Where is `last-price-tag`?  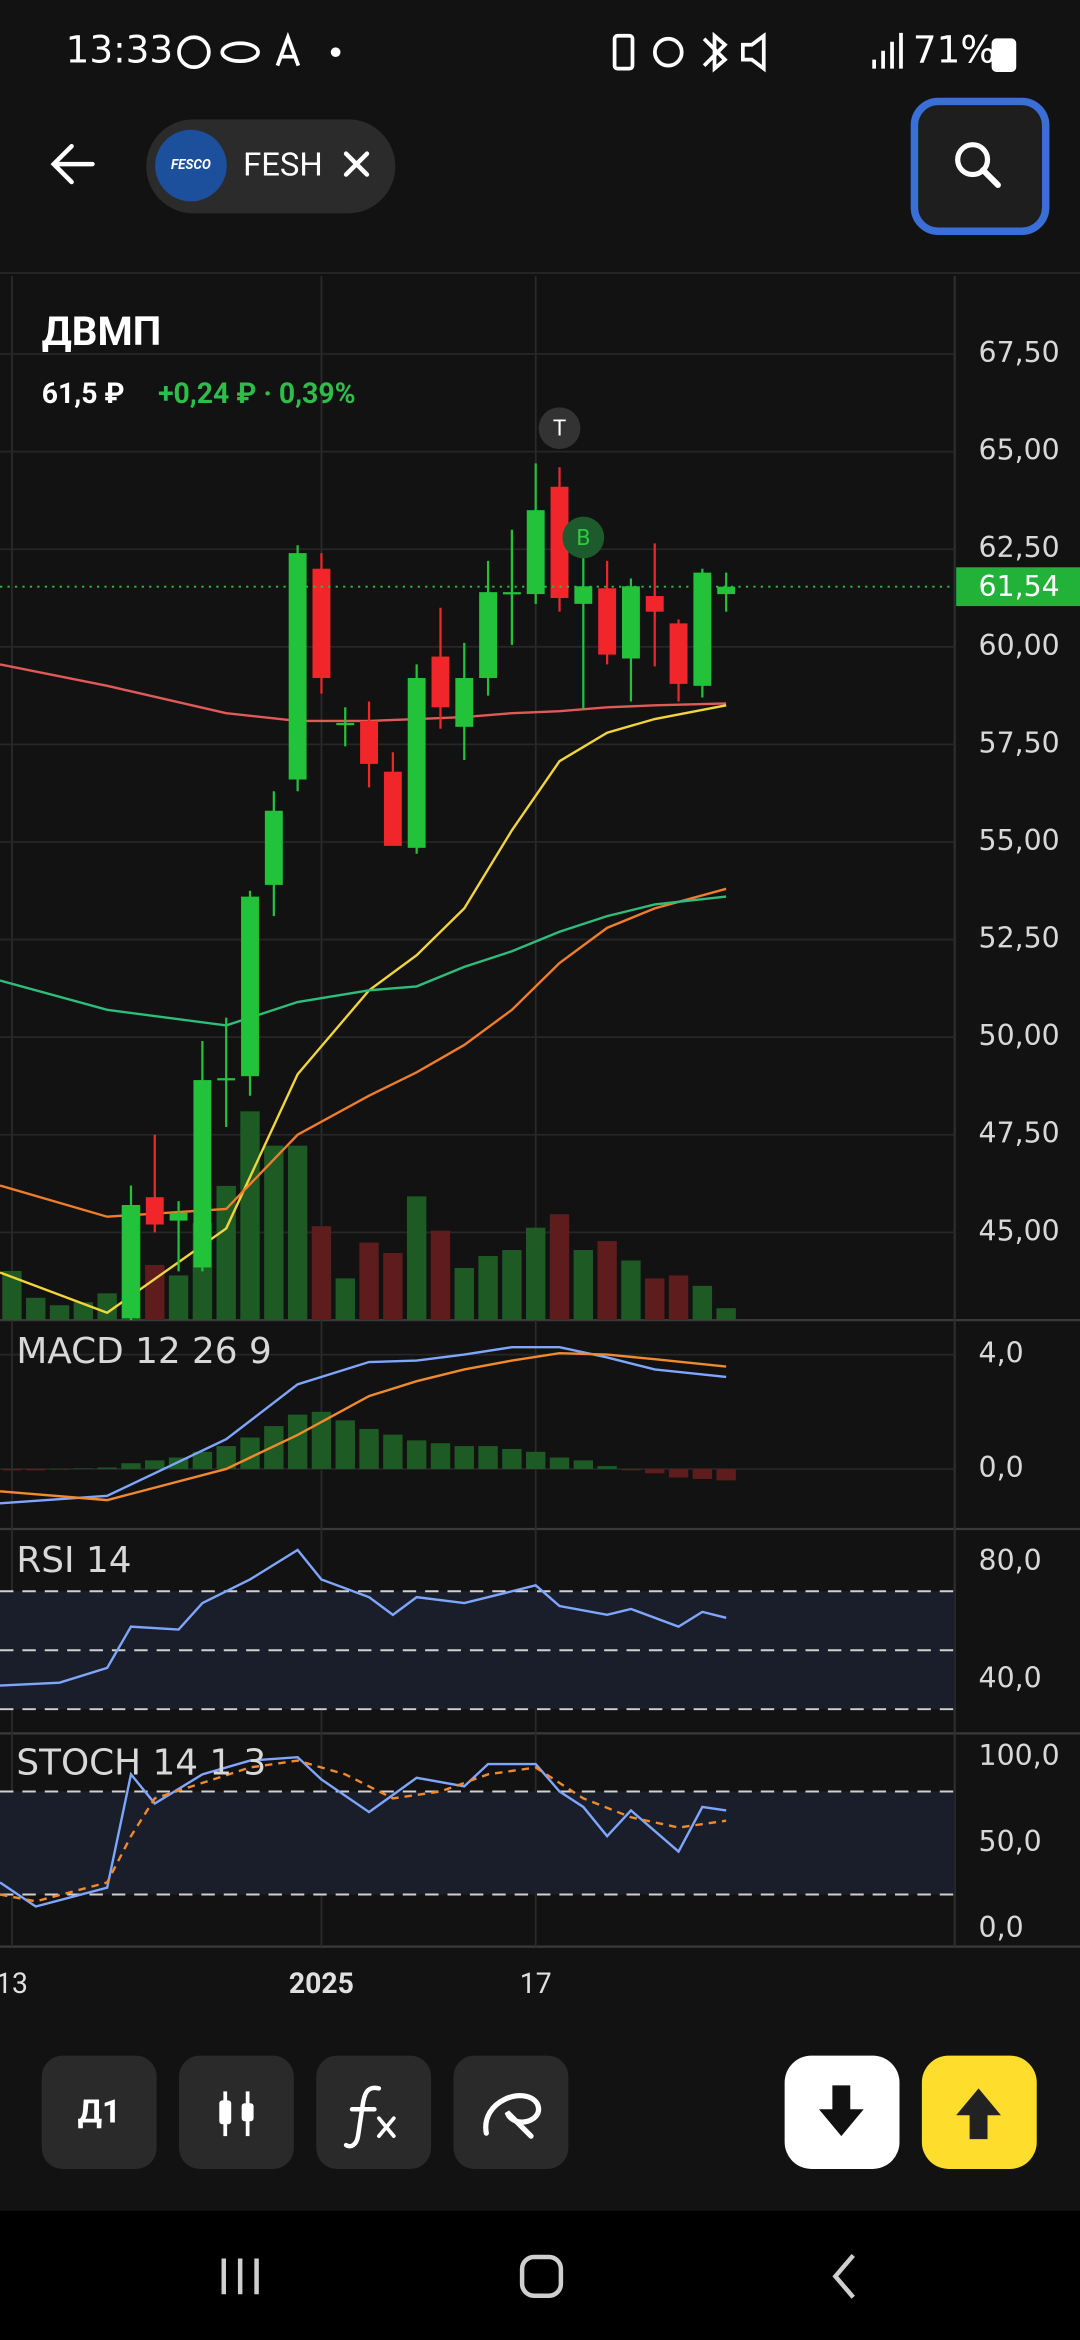 last-price-tag is located at coordinates (1018, 587).